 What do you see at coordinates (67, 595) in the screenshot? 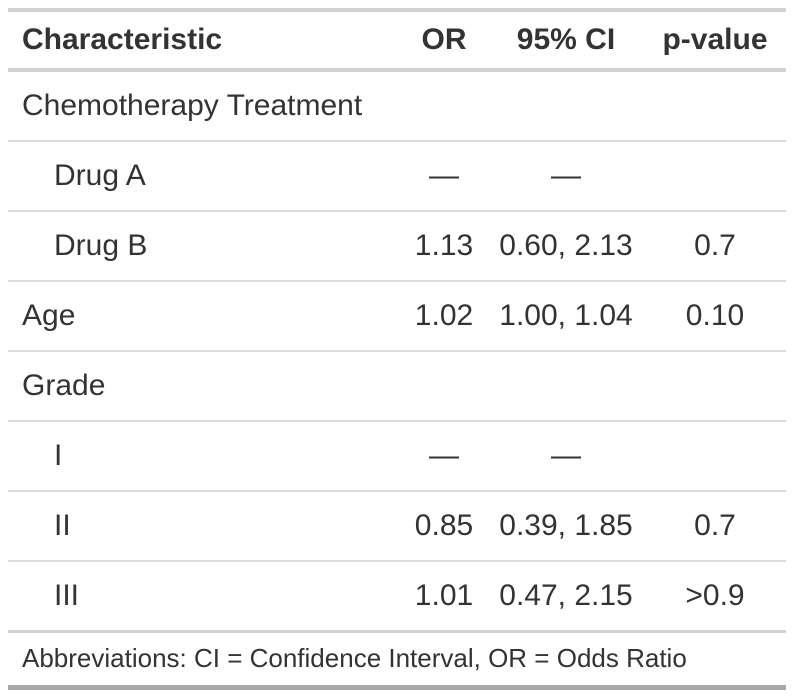
I see `characteristic-cell-level: III` at bounding box center [67, 595].